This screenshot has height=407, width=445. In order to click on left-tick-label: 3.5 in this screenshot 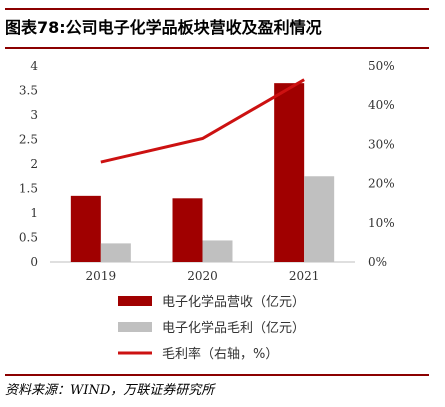, I will do `click(28, 91)`.